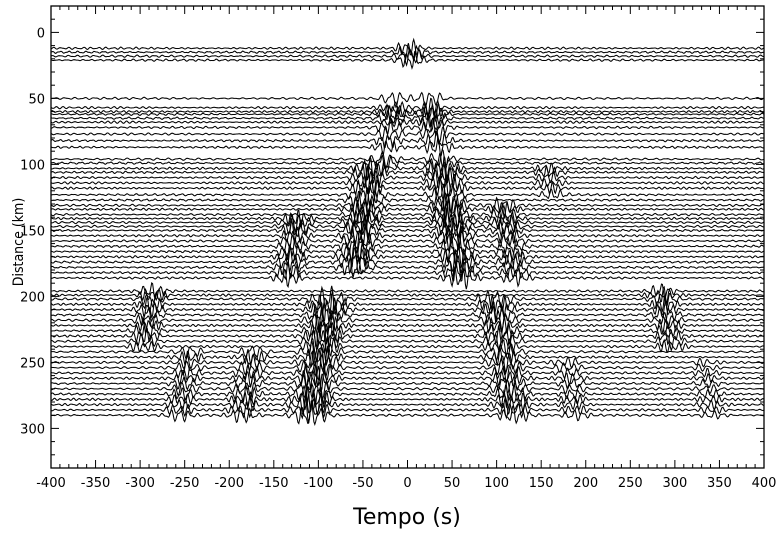 Image resolution: width=778 pixels, height=536 pixels. I want to click on y-axis-title: Distance (km), so click(19, 242).